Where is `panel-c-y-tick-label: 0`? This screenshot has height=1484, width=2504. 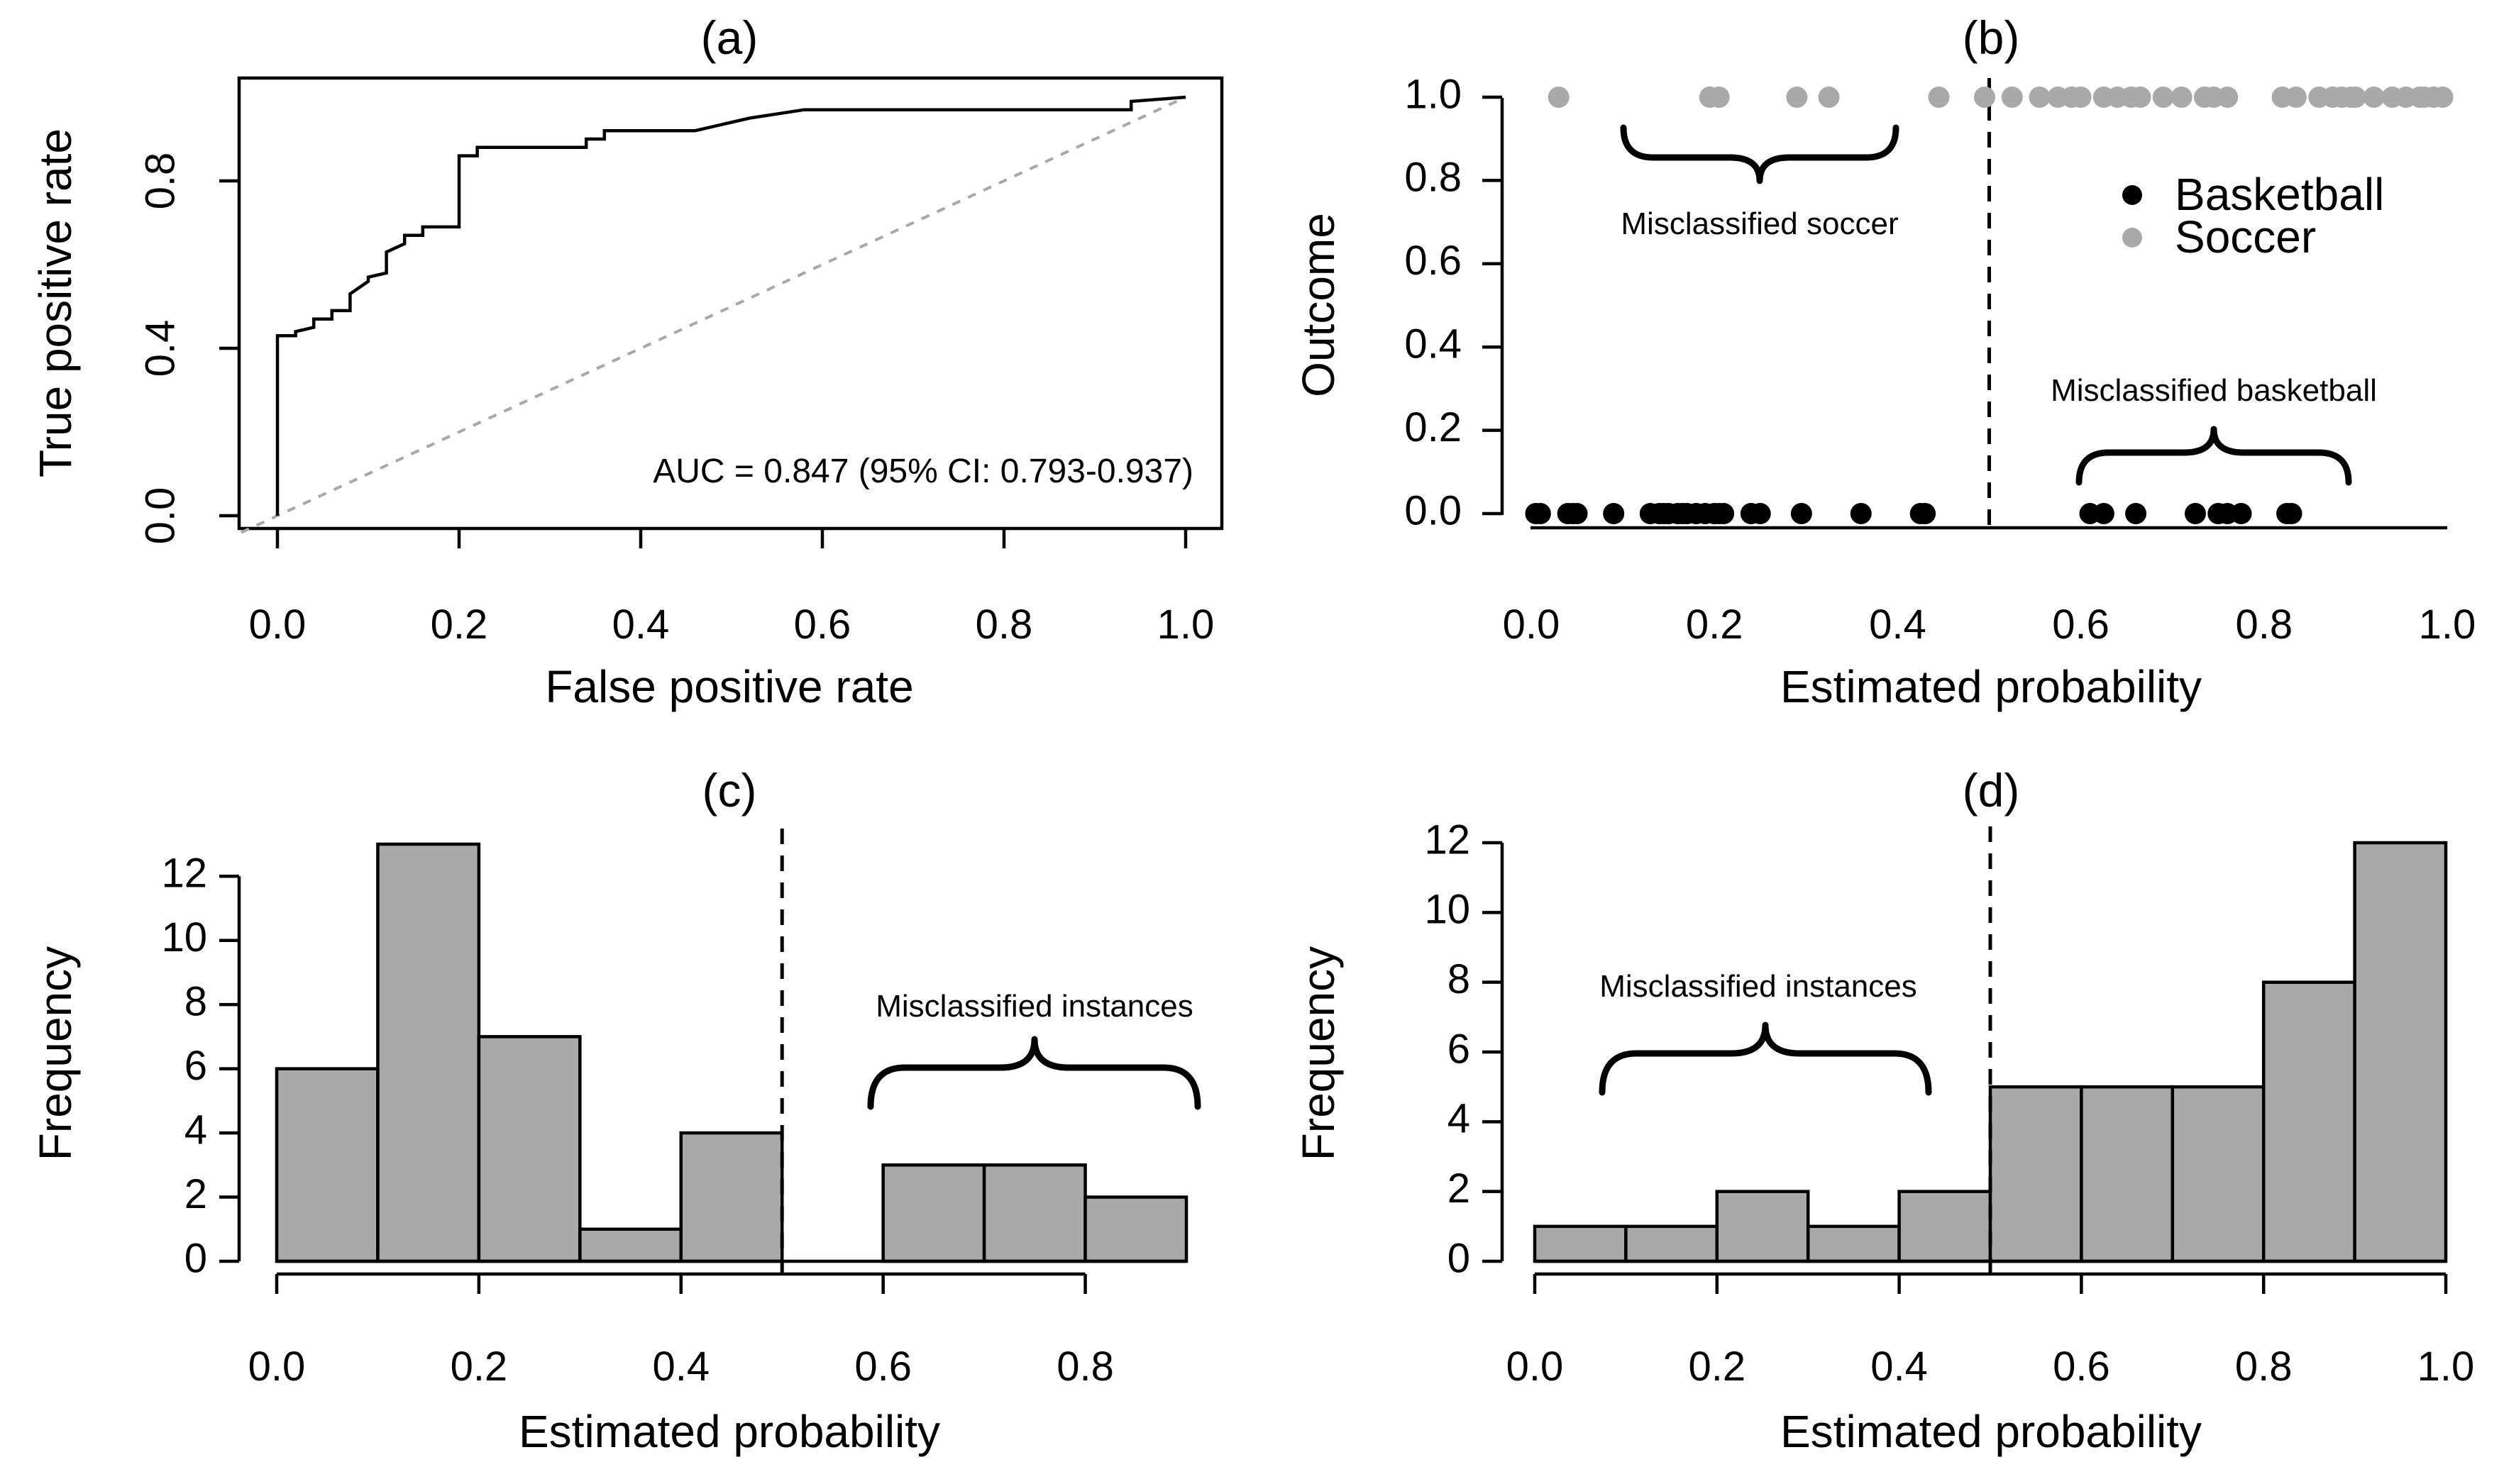 panel-c-y-tick-label: 0 is located at coordinates (196, 1258).